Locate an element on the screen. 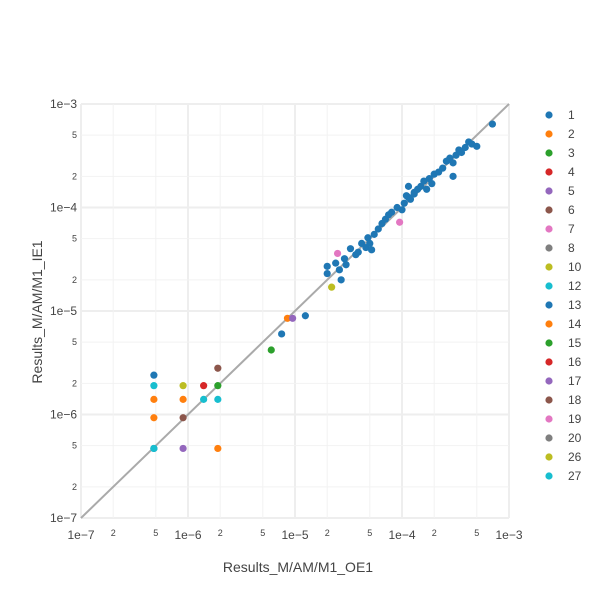 The height and width of the screenshot is (600, 600). x-axis-title: Results_M/AM/M1_OE1 is located at coordinates (298, 567).